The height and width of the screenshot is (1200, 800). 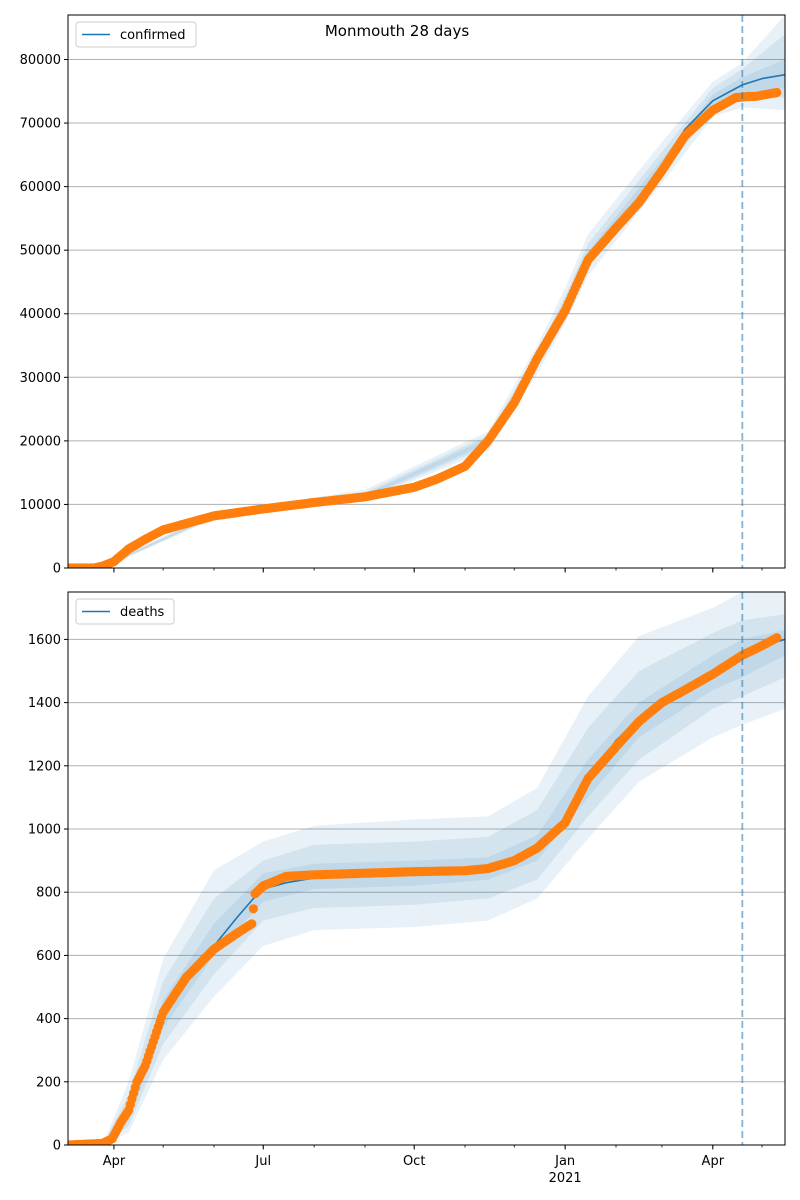 What do you see at coordinates (48, 893) in the screenshot?
I see `y-tick-label: 800` at bounding box center [48, 893].